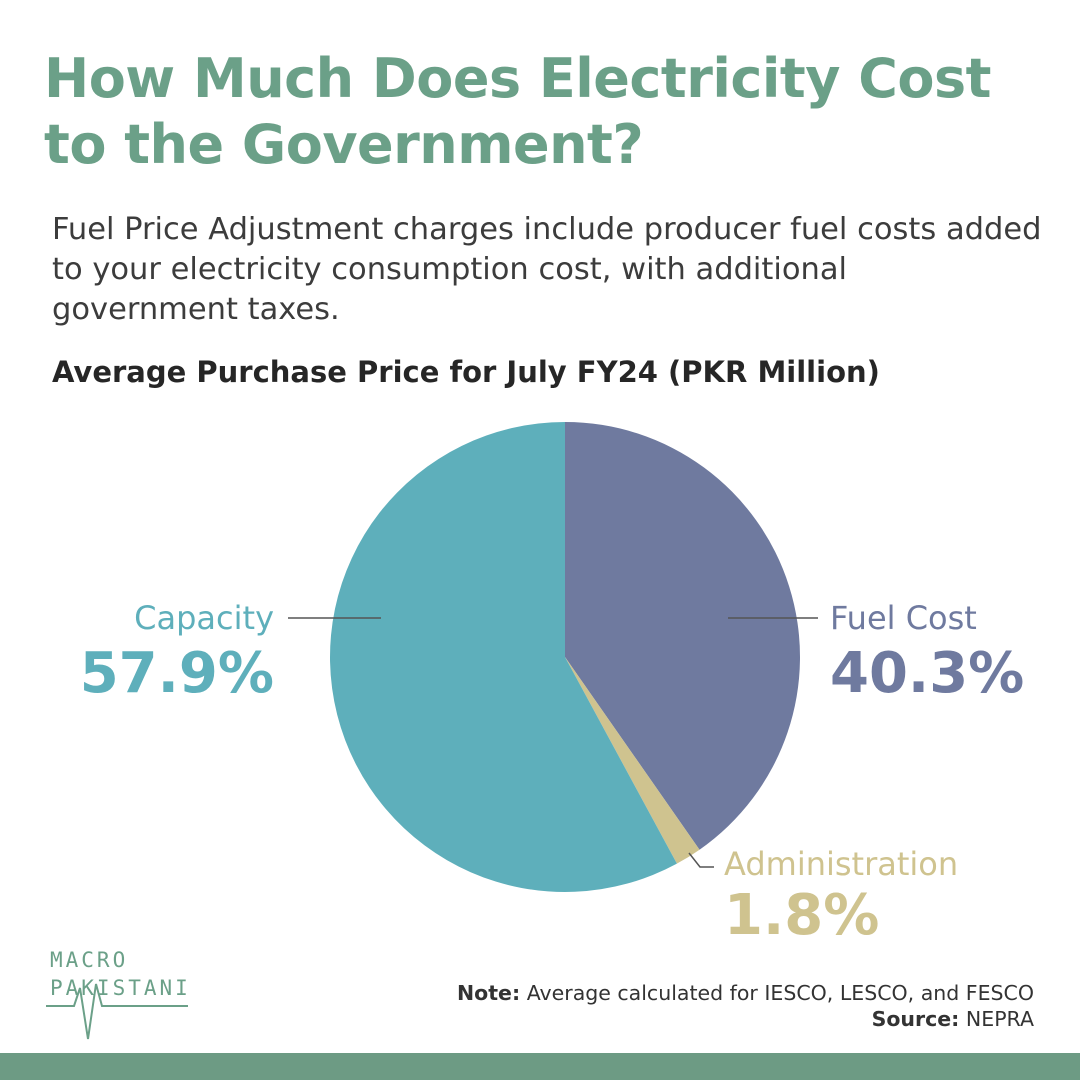  I want to click on capacity-label: Capacity, so click(204, 618).